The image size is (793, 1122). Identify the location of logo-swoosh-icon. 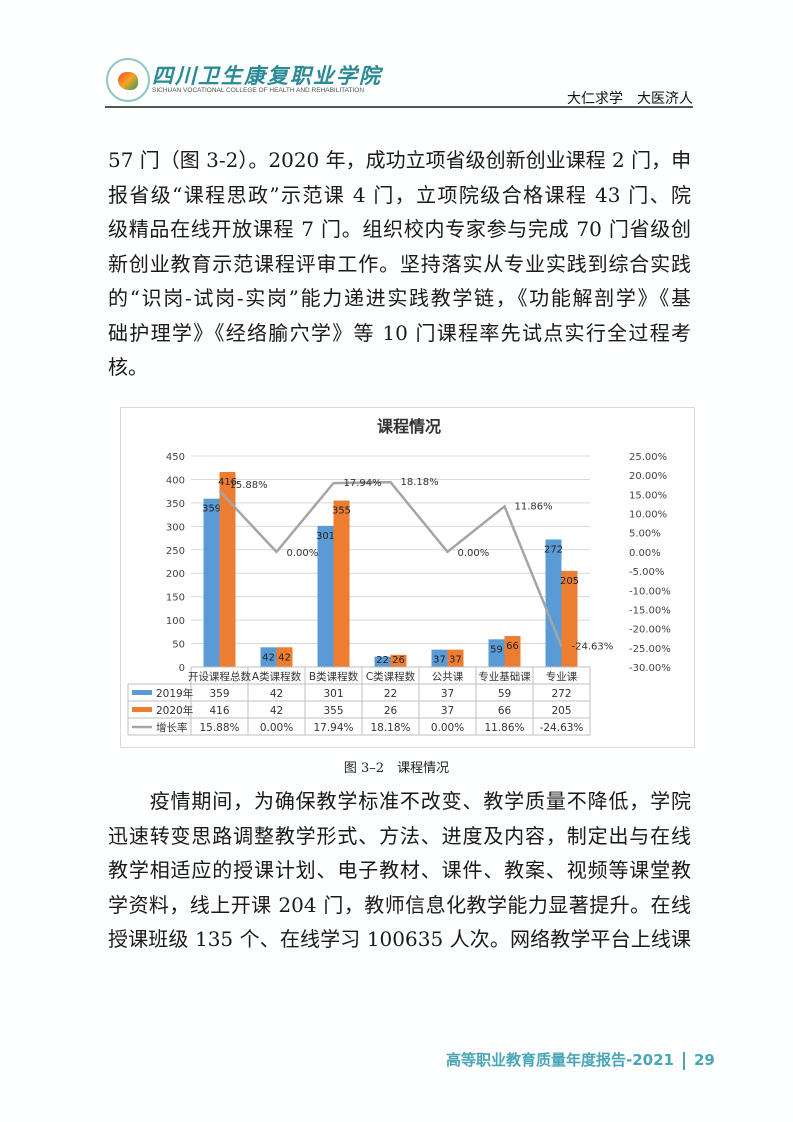
(128, 81).